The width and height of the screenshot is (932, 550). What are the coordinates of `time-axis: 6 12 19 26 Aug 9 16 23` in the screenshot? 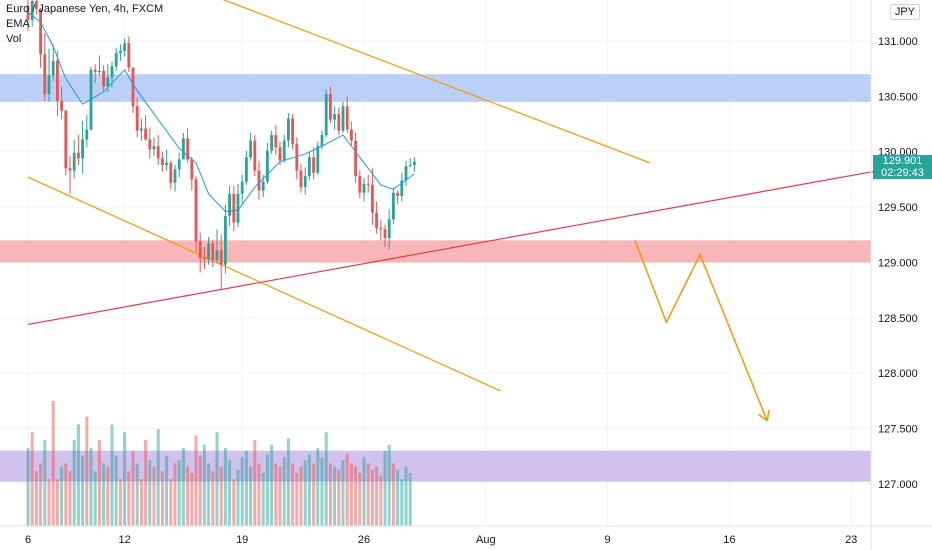 It's located at (441, 540).